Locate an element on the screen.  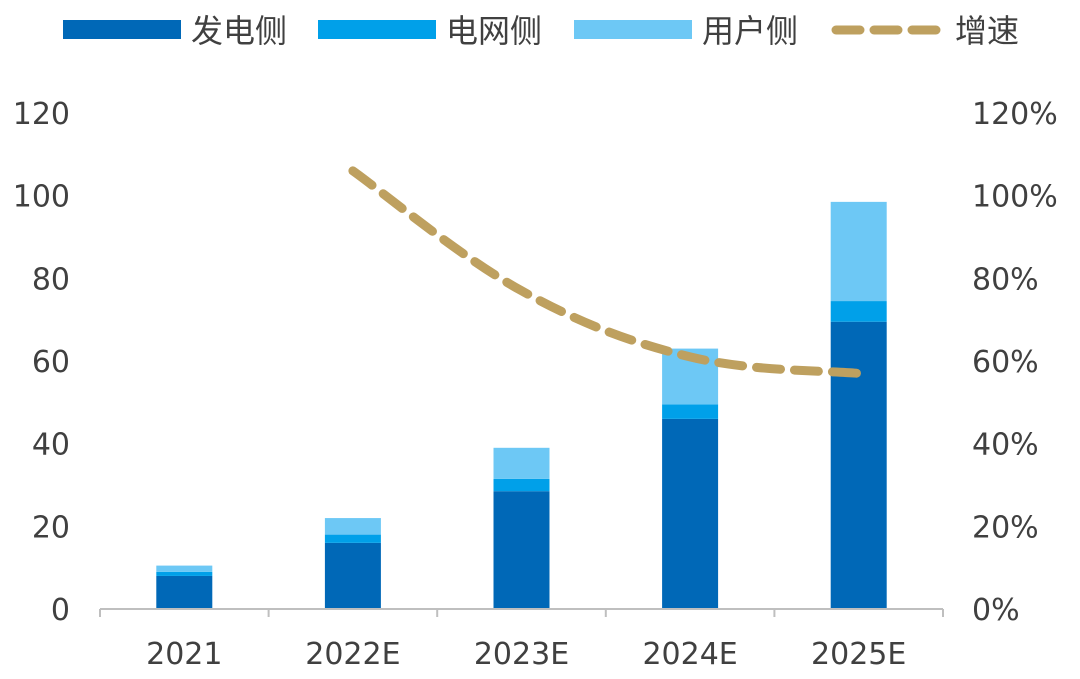
x-tick-label: 2021 is located at coordinates (184, 654).